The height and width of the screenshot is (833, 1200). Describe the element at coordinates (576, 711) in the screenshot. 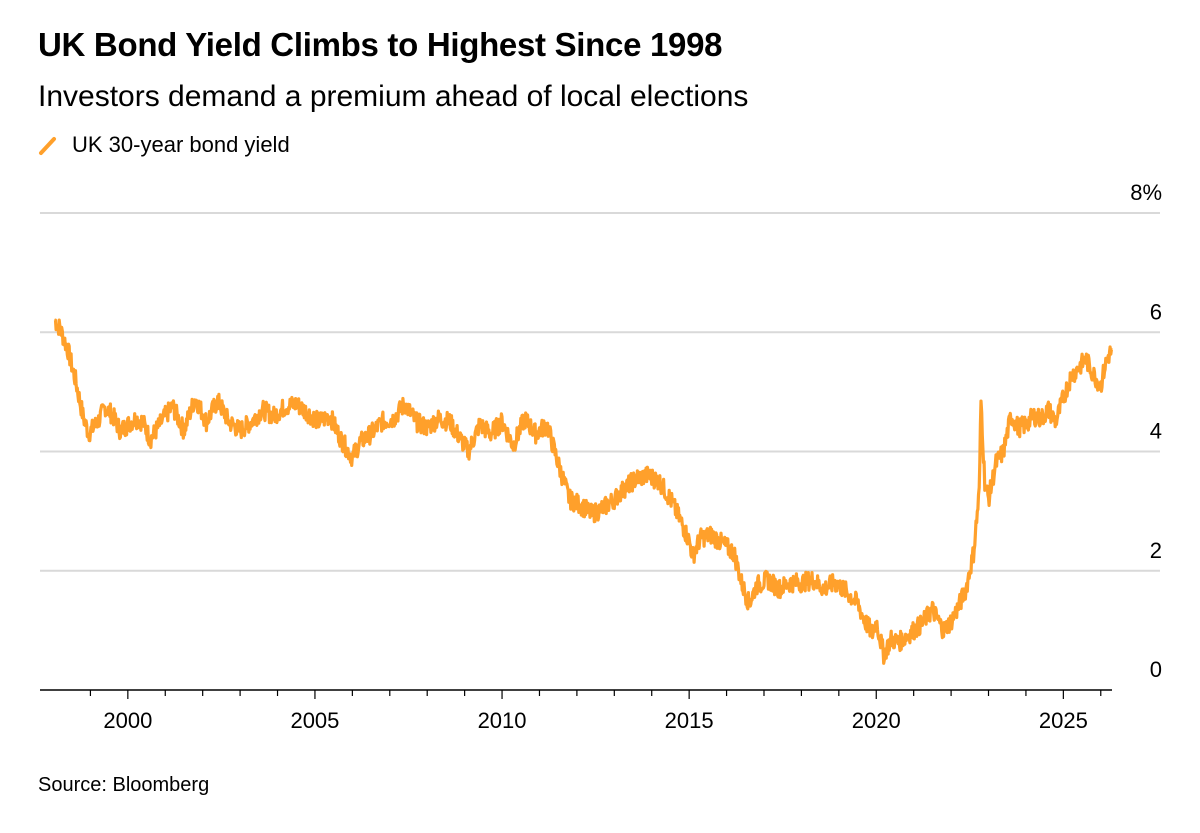

I see `x-axis: 2000 2005 2010 2015 2020 2025` at that location.